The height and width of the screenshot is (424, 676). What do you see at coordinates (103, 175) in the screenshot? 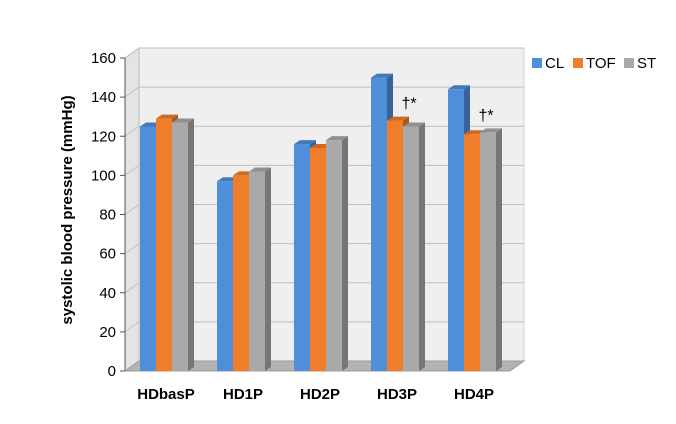
I see `y-tick-label: 100` at bounding box center [103, 175].